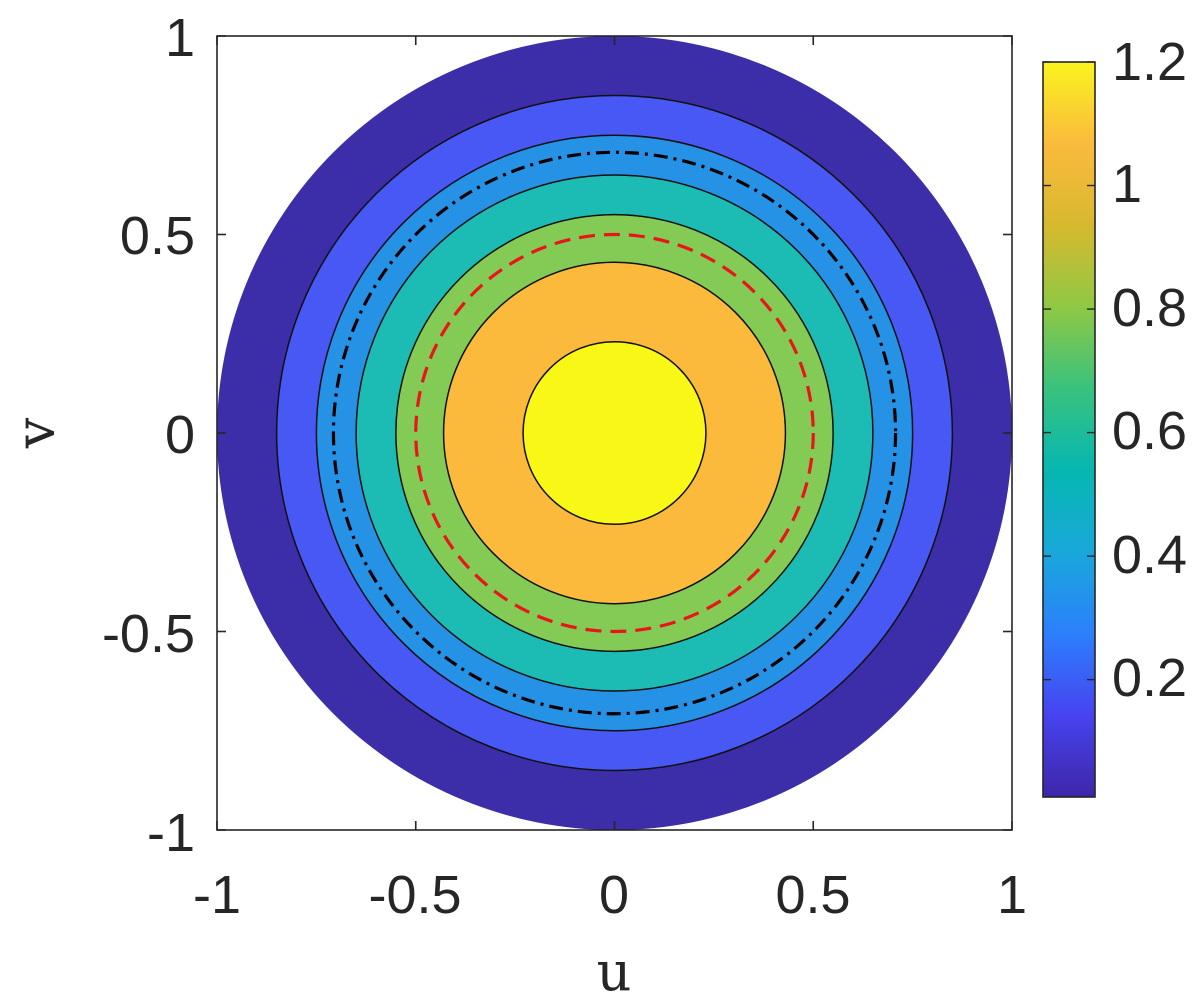 The height and width of the screenshot is (1003, 1200). I want to click on colorbar-tick-label: 1.2, so click(1149, 62).